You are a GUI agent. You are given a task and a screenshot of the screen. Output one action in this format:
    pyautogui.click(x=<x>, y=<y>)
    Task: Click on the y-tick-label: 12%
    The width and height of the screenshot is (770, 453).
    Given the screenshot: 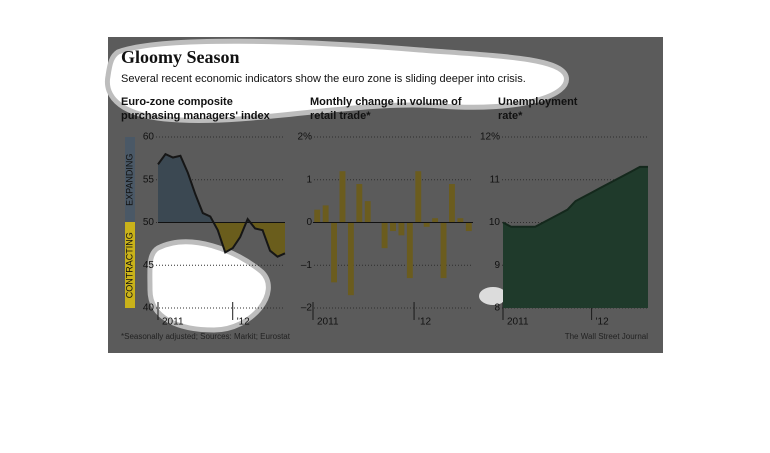 What is the action you would take?
    pyautogui.click(x=490, y=137)
    